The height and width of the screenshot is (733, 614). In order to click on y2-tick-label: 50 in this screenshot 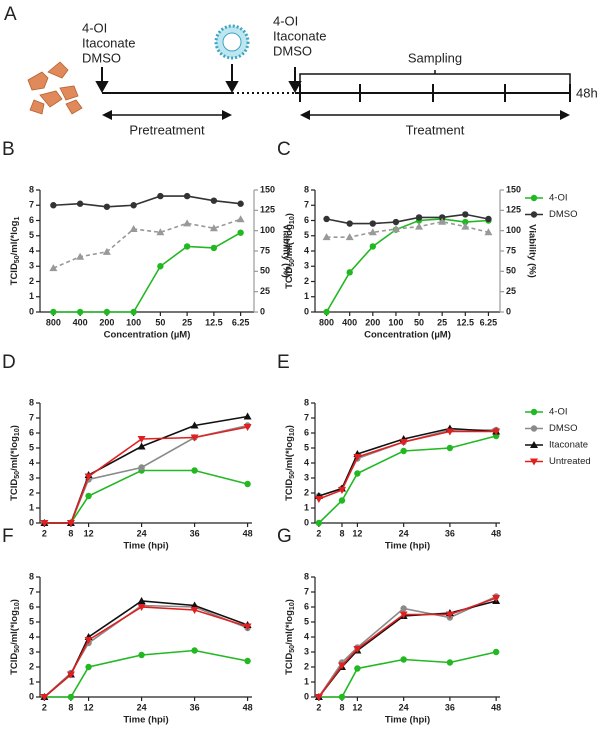, I will do `click(511, 271)`.